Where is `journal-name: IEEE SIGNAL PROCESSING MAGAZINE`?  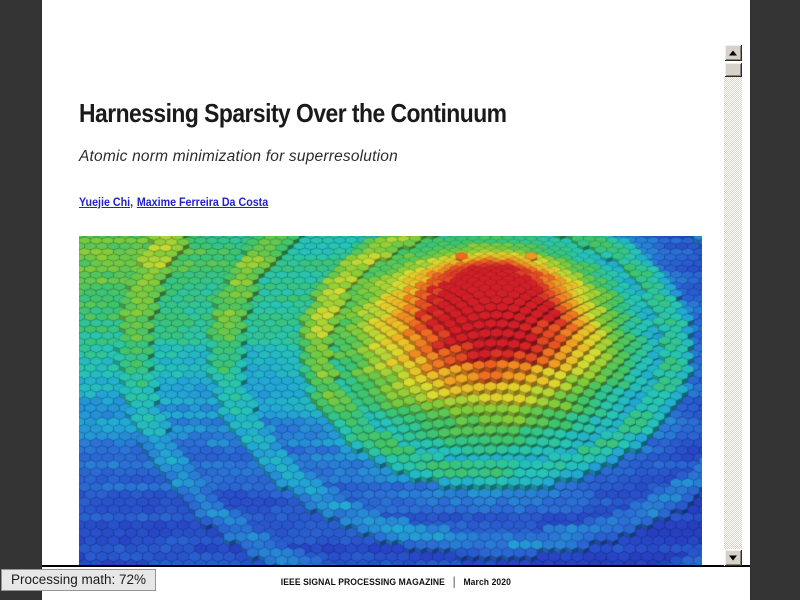
journal-name: IEEE SIGNAL PROCESSING MAGAZINE is located at coordinates (363, 582).